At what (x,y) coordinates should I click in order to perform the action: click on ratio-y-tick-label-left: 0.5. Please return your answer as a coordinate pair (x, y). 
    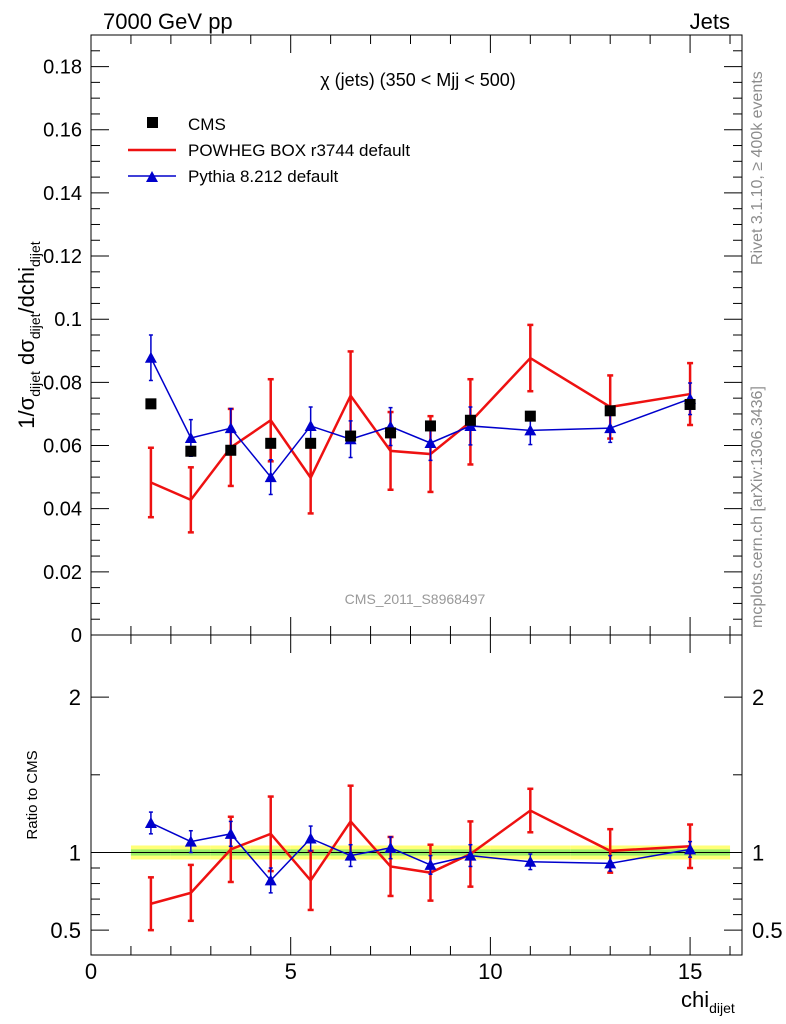
    Looking at the image, I should click on (65, 930).